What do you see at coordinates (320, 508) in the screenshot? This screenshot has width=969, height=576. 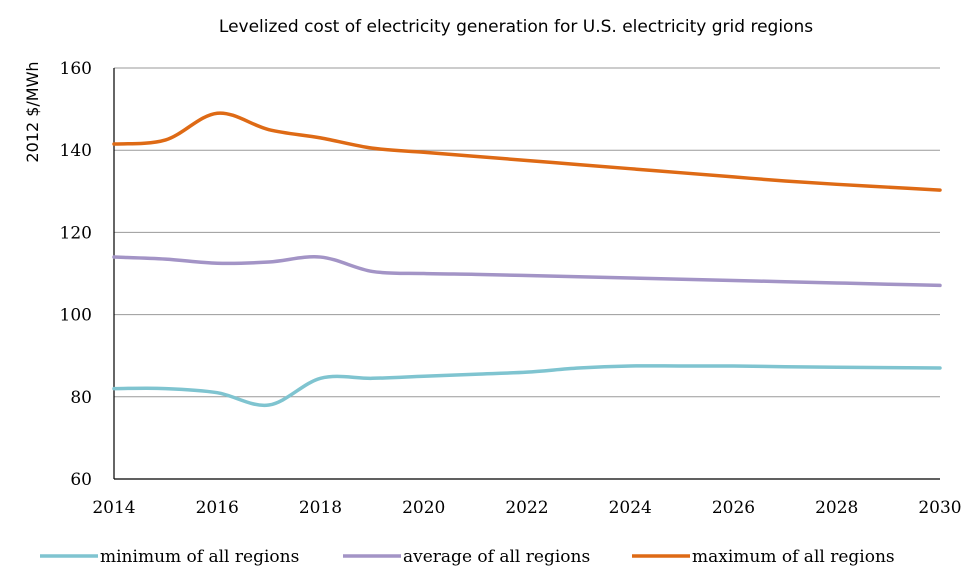 I see `x-tick-label: 2018` at bounding box center [320, 508].